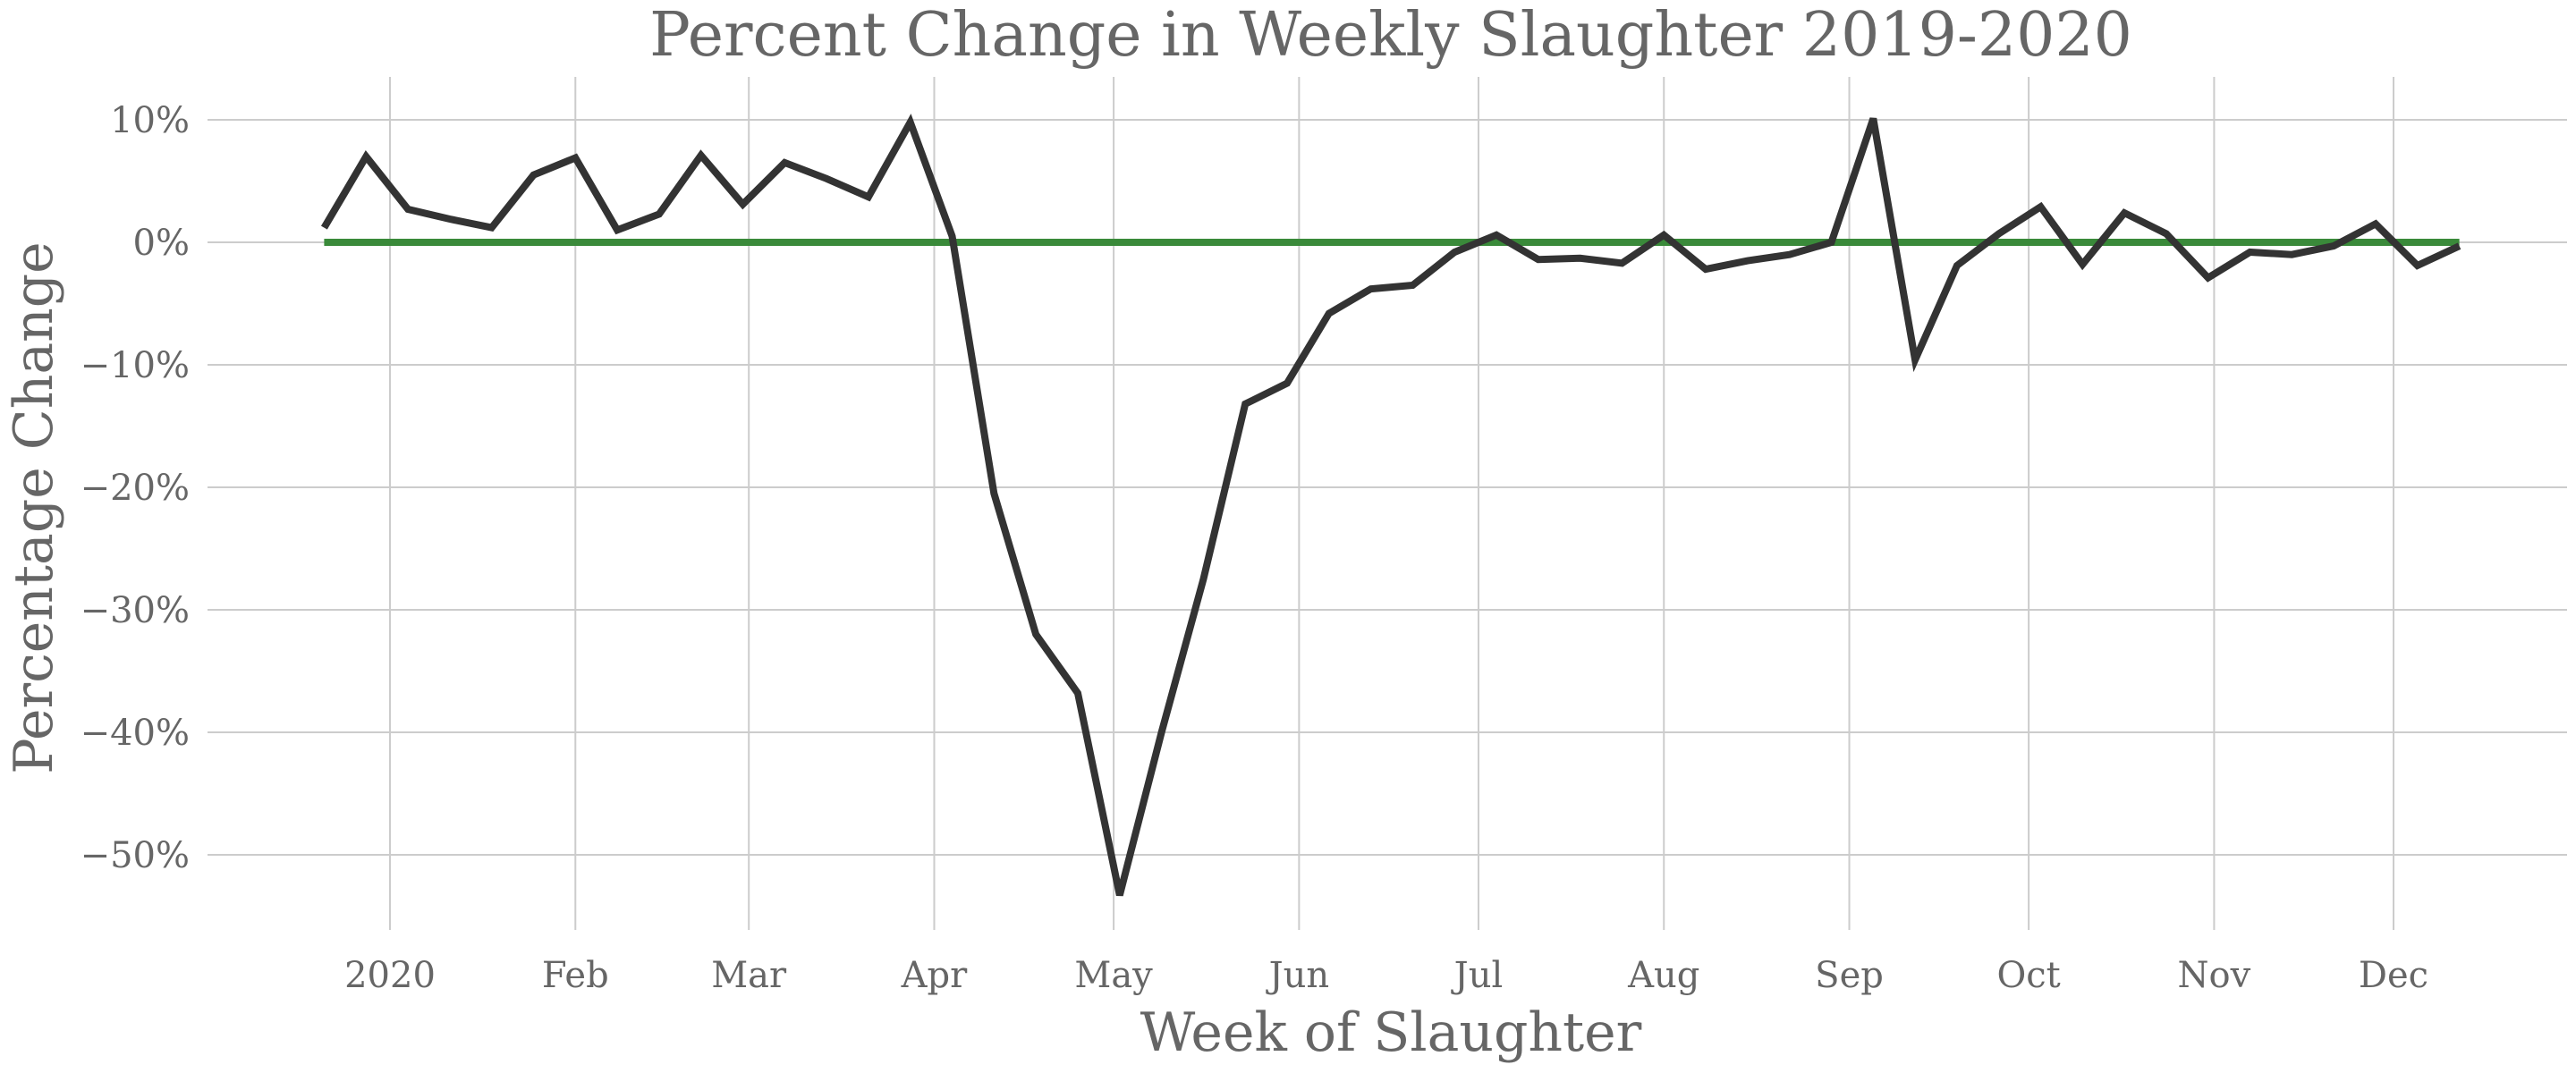  What do you see at coordinates (934, 976) in the screenshot?
I see `x-tick-label: Apr` at bounding box center [934, 976].